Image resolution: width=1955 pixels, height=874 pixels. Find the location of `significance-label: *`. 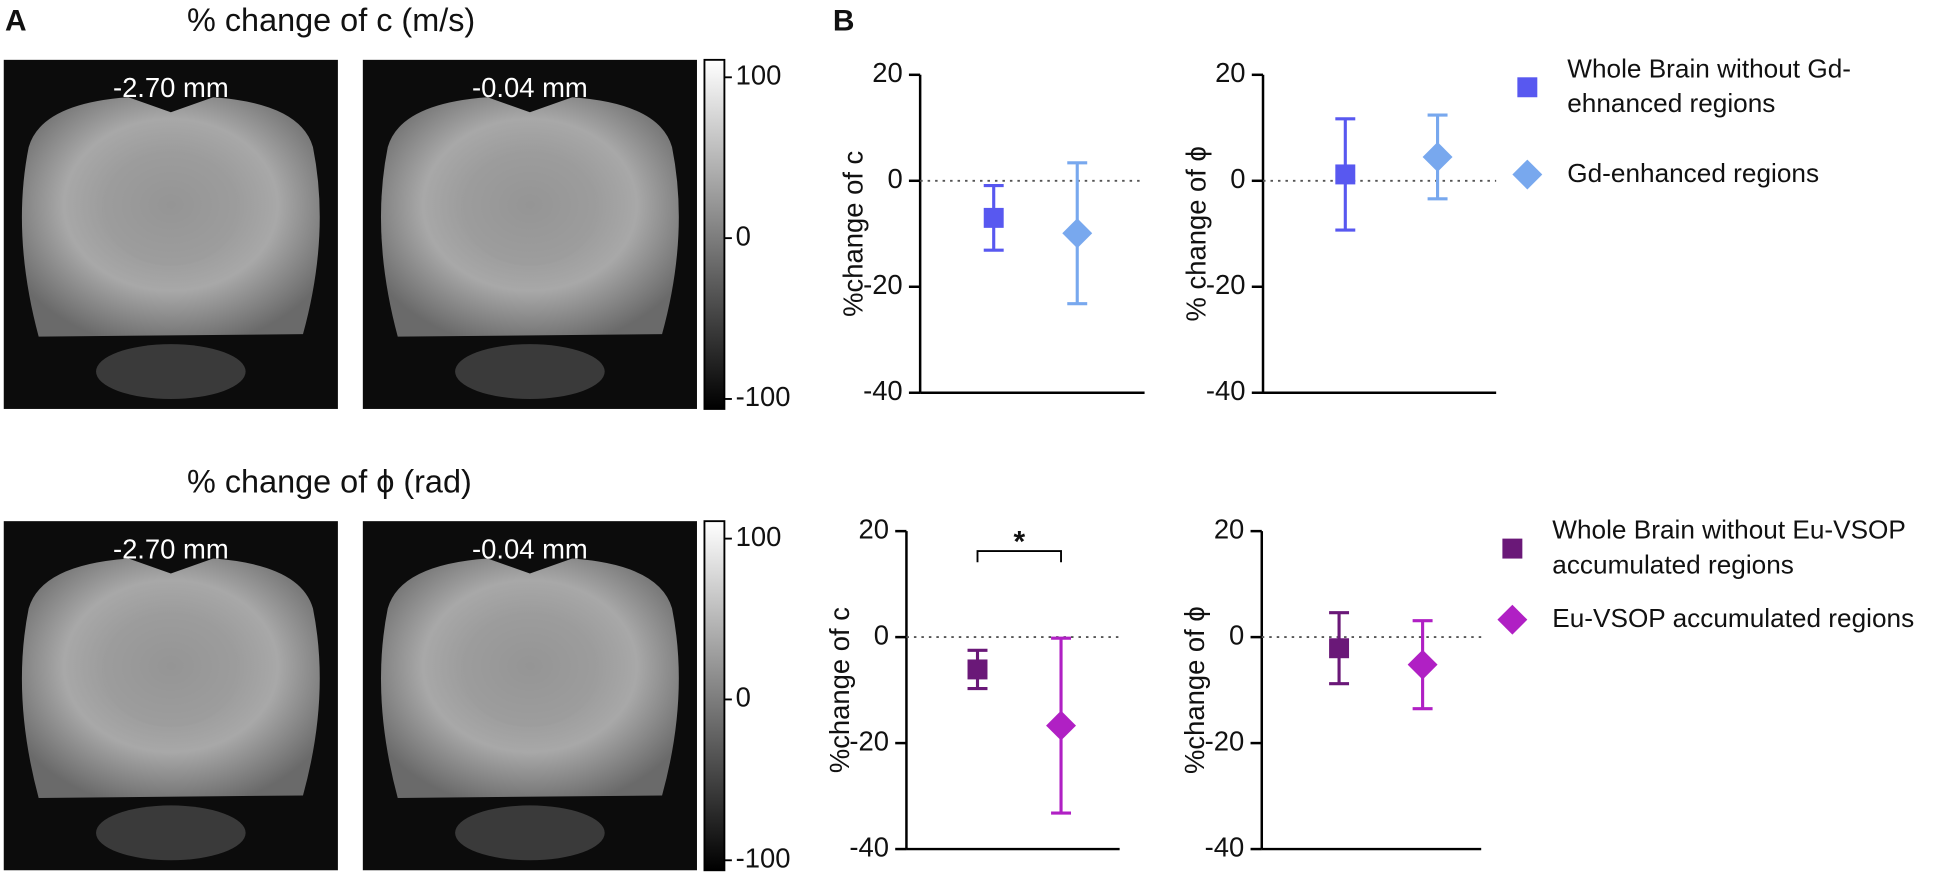

significance-label: * is located at coordinates (1019, 542).